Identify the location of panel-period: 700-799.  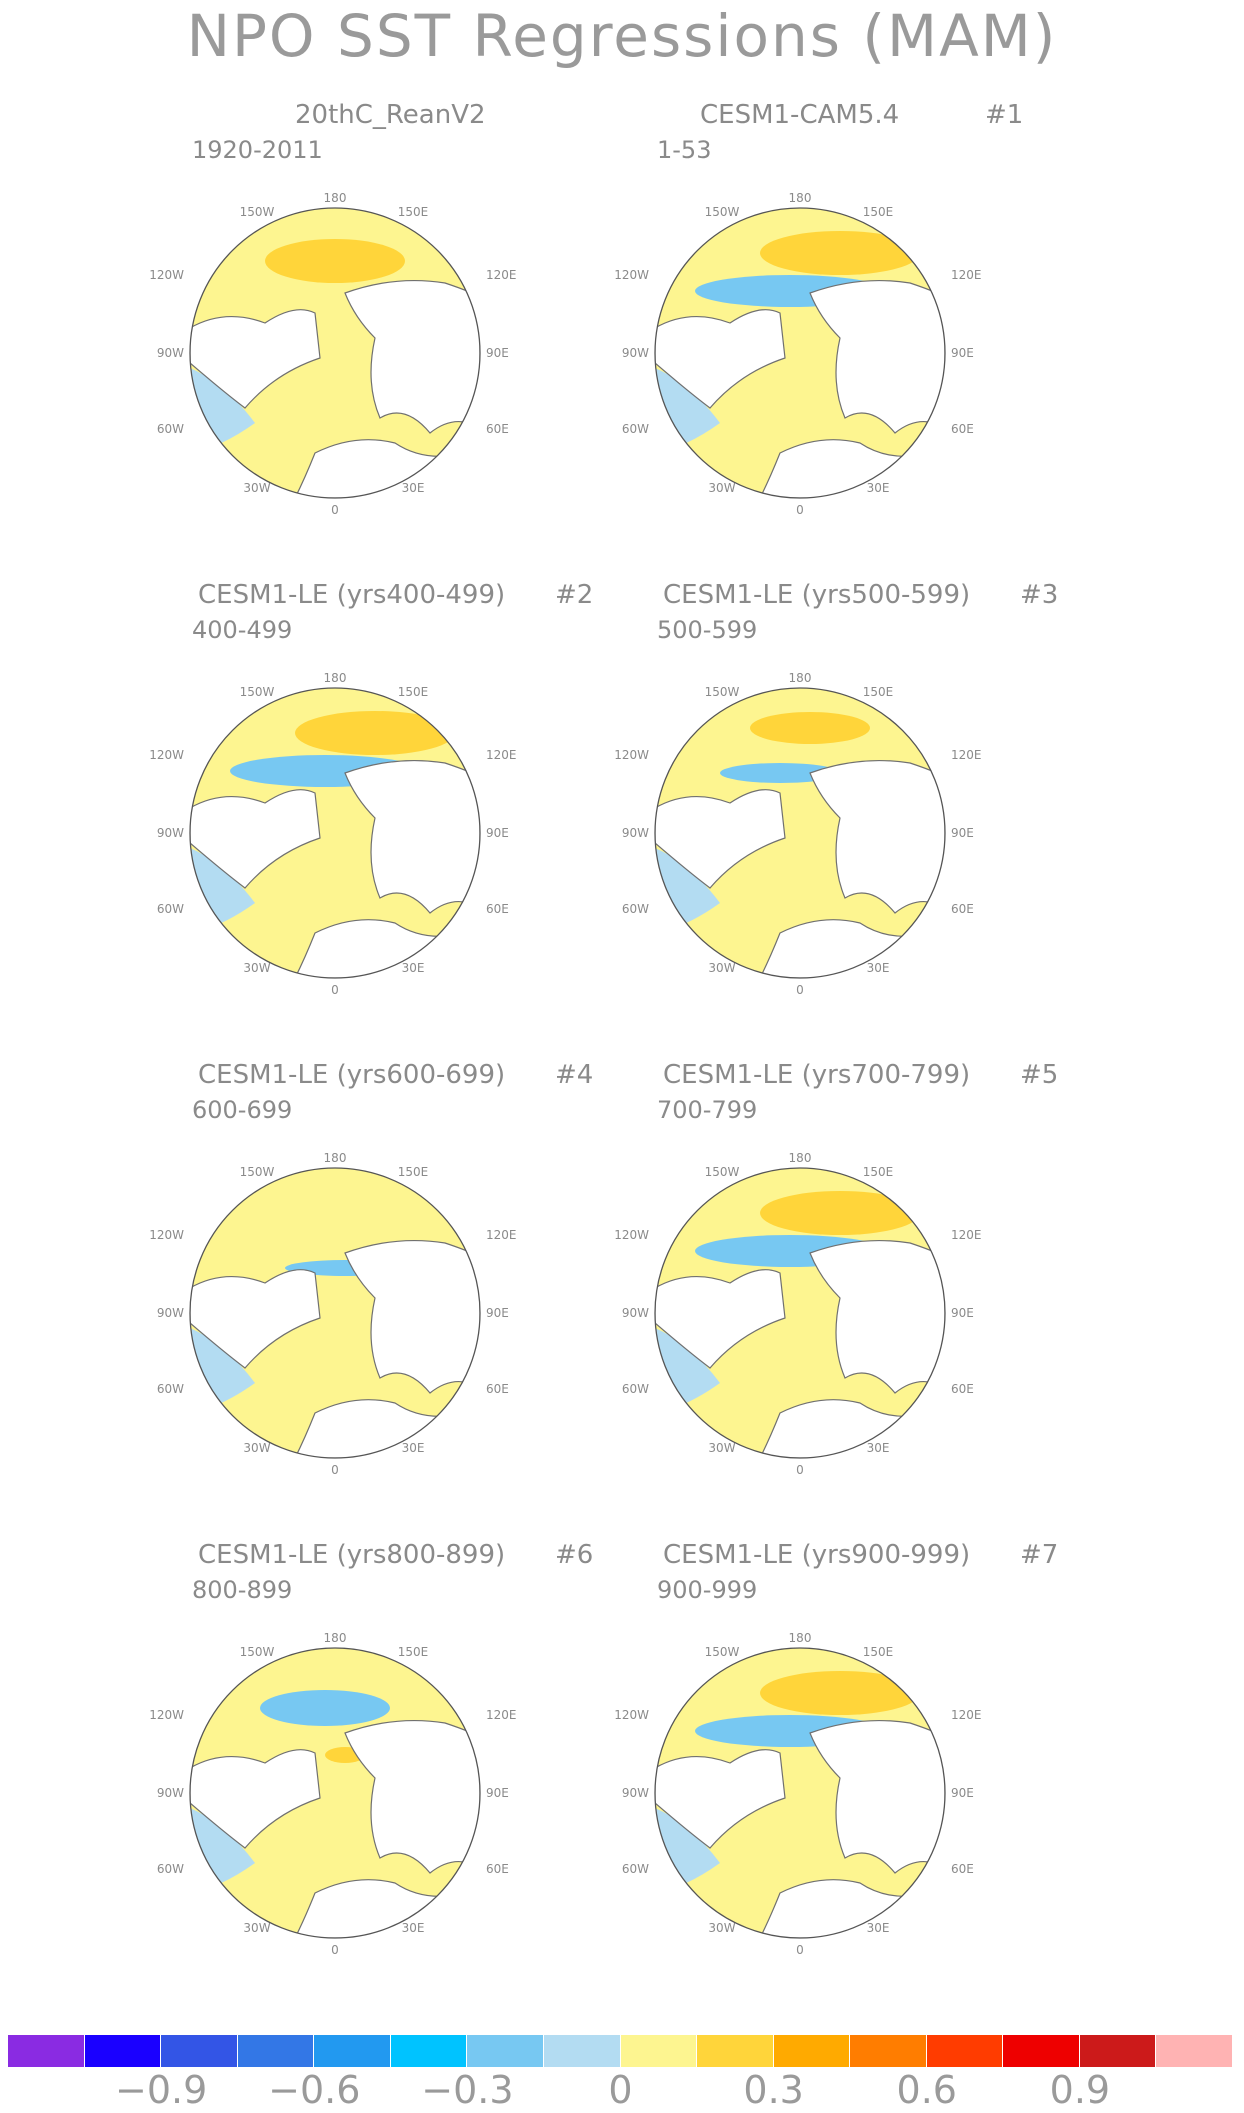
(707, 1110).